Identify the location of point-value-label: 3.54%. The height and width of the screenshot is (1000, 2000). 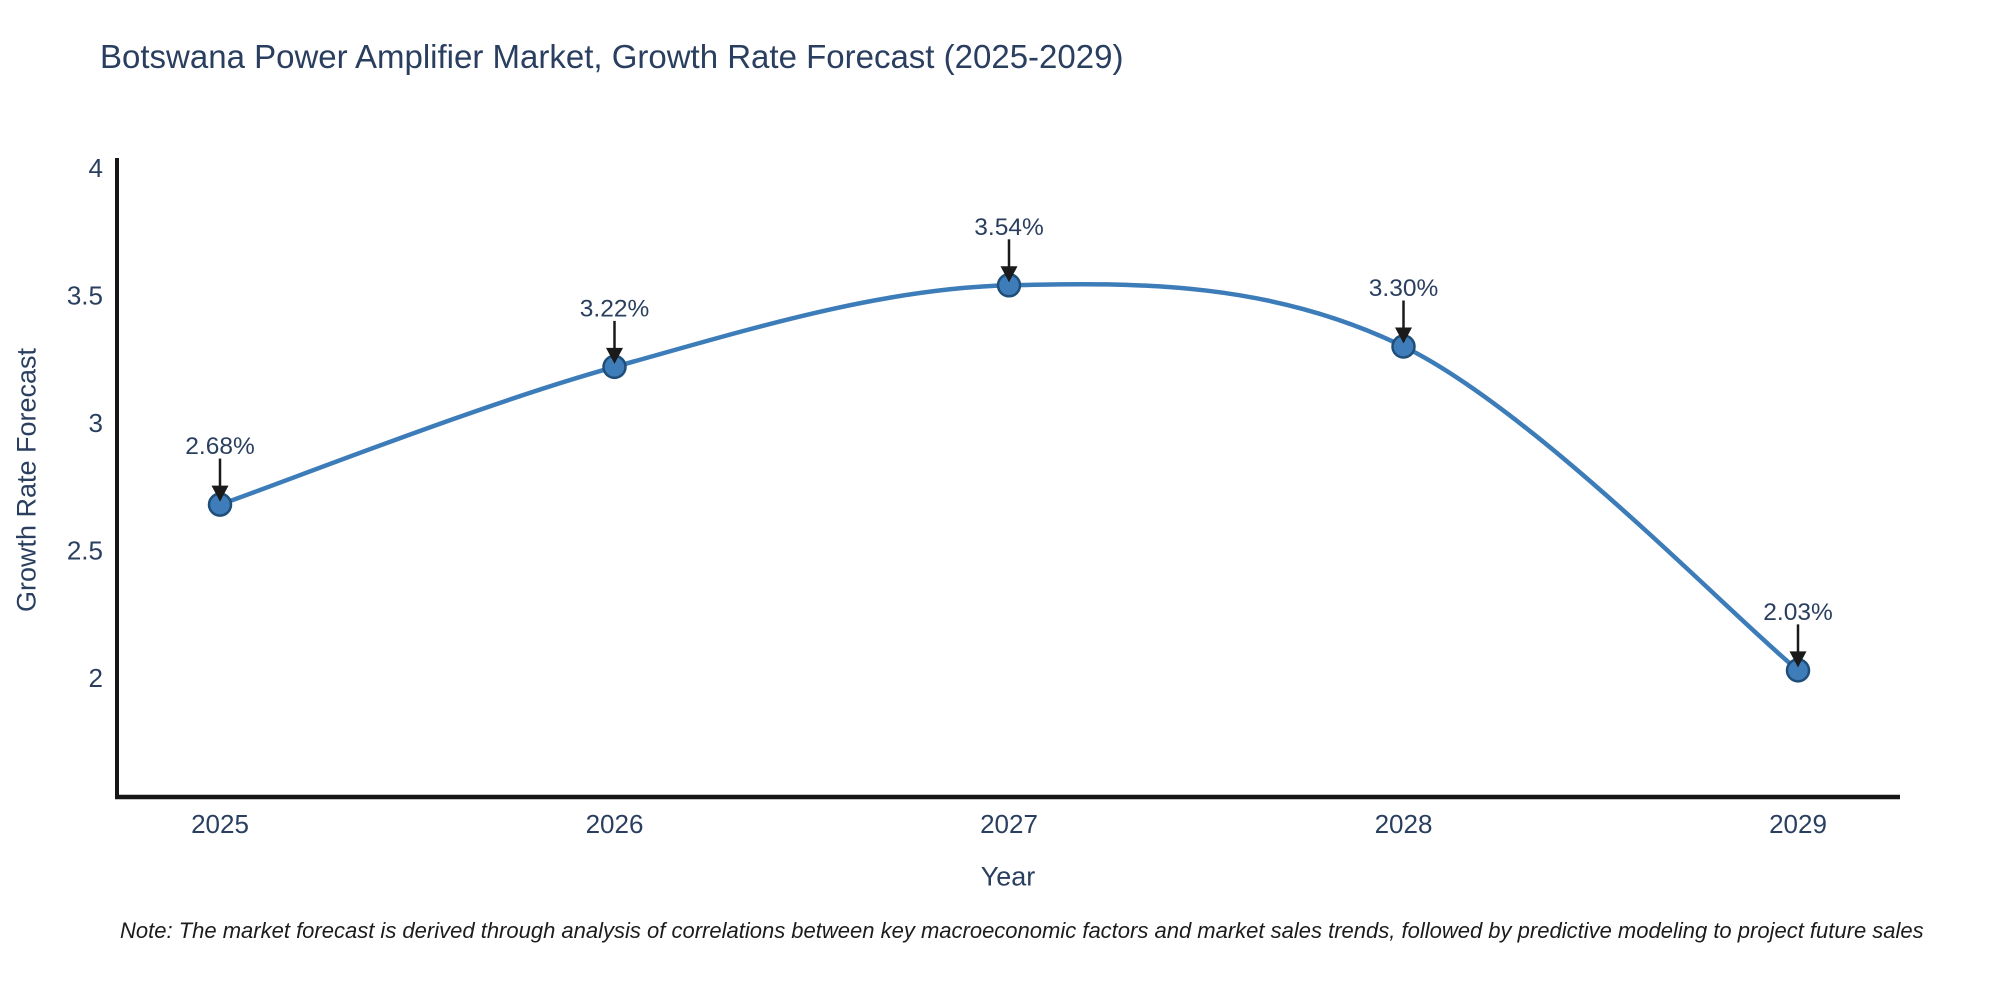
(1008, 227).